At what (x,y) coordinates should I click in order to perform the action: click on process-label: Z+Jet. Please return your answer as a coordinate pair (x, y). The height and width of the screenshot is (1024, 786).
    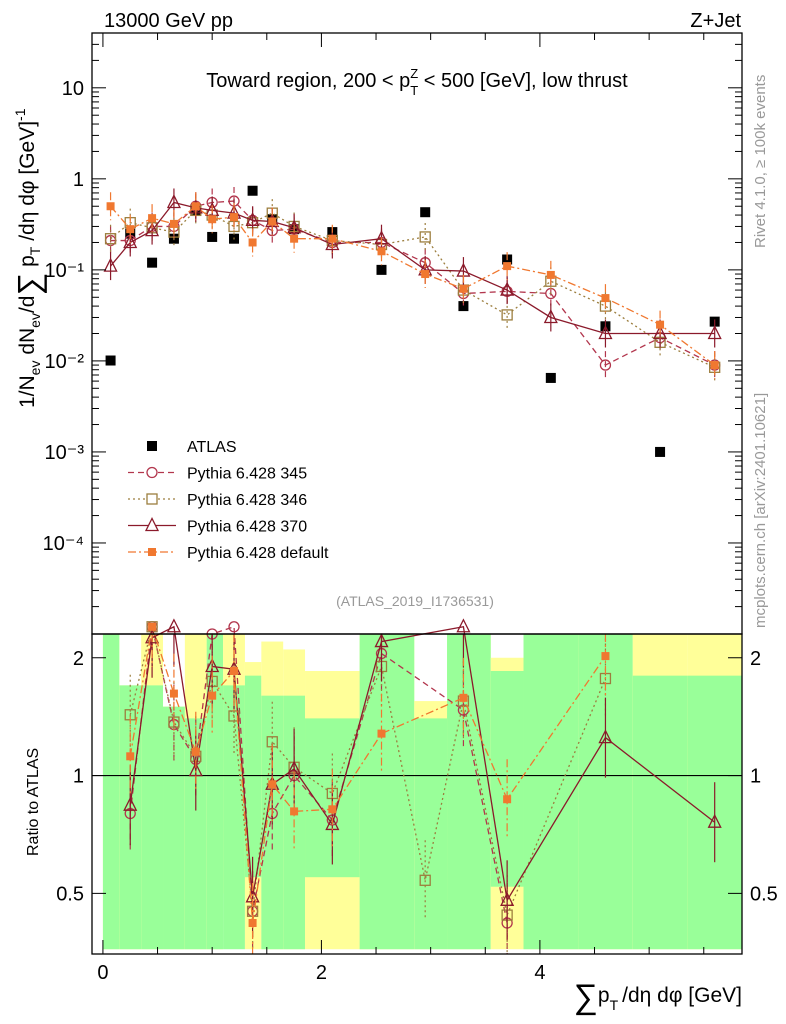
    Looking at the image, I should click on (715, 21).